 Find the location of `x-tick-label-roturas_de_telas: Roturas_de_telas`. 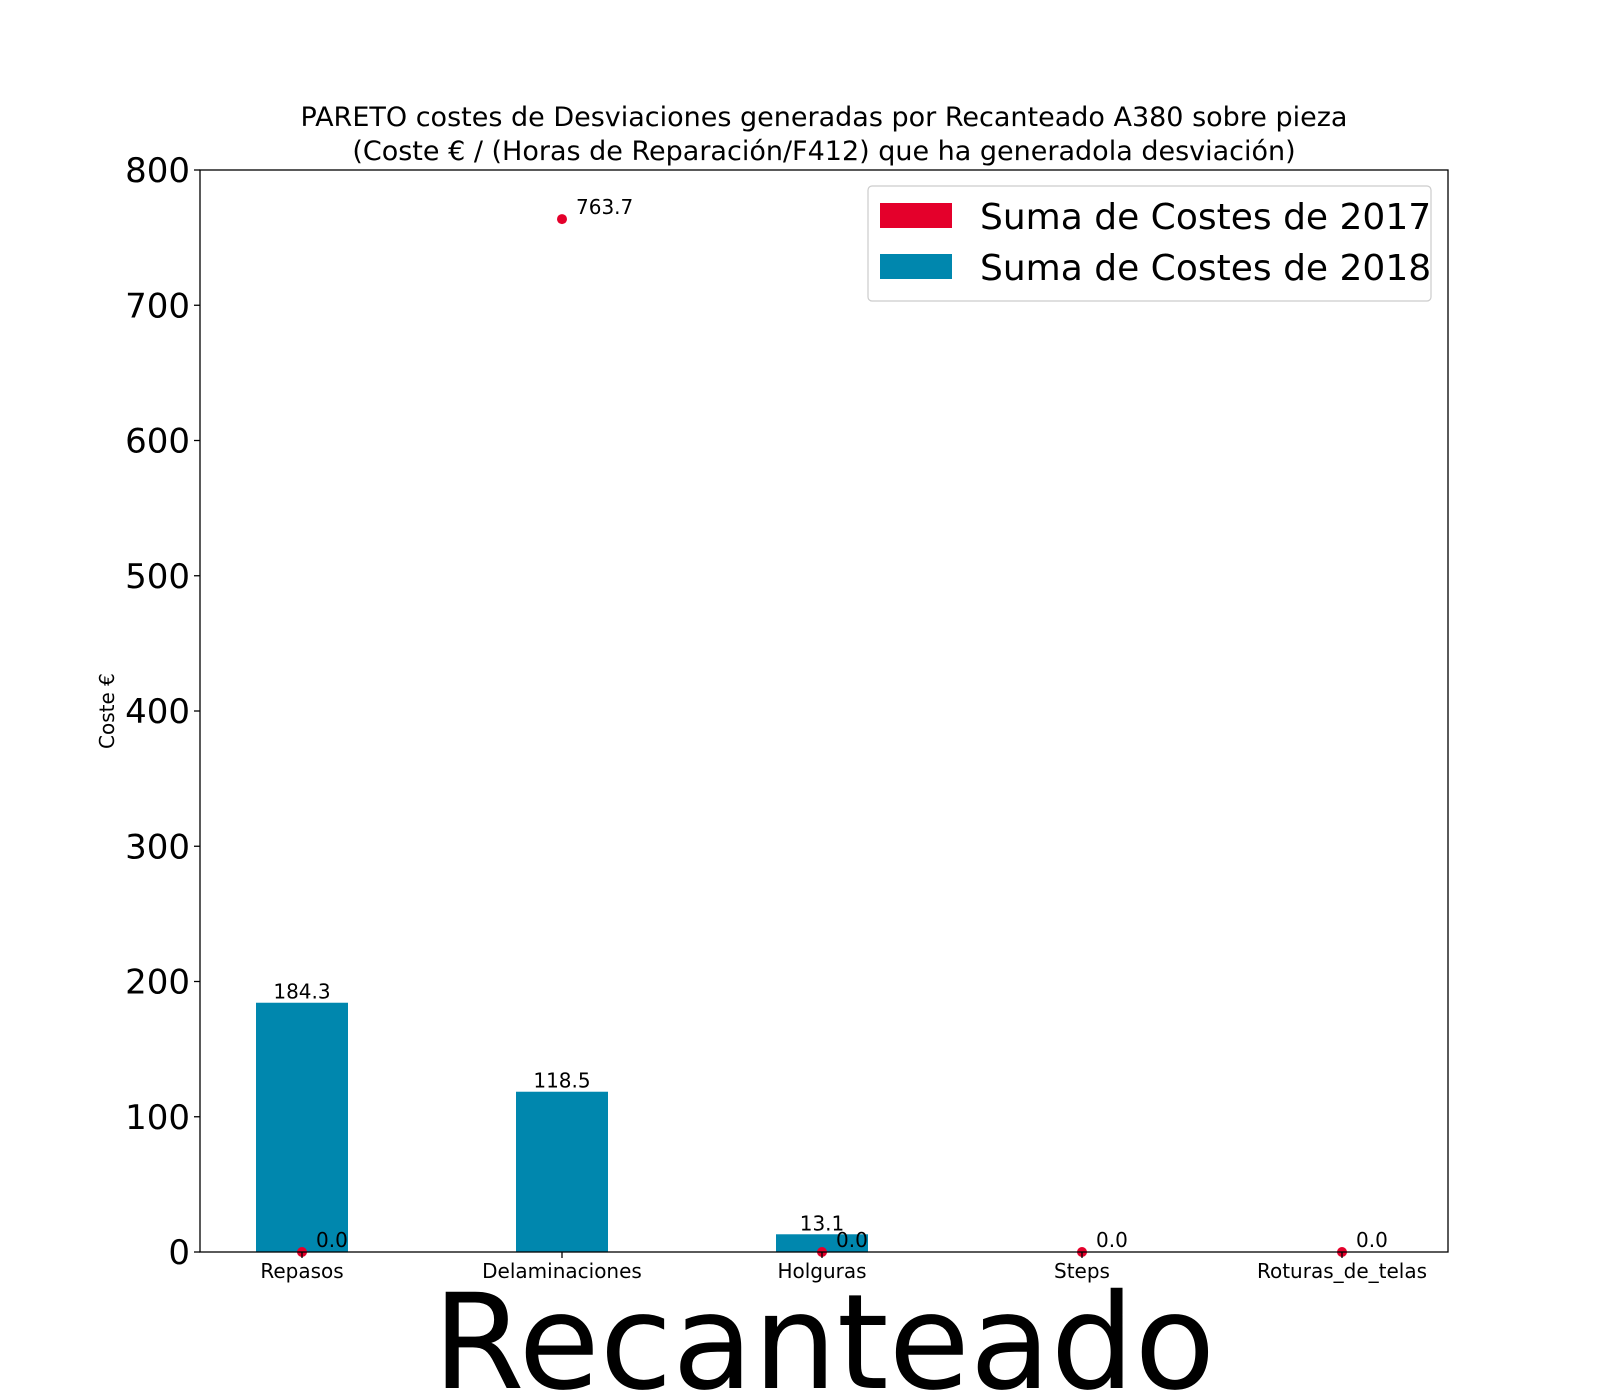

x-tick-label-roturas_de_telas: Roturas_de_telas is located at coordinates (1342, 1271).